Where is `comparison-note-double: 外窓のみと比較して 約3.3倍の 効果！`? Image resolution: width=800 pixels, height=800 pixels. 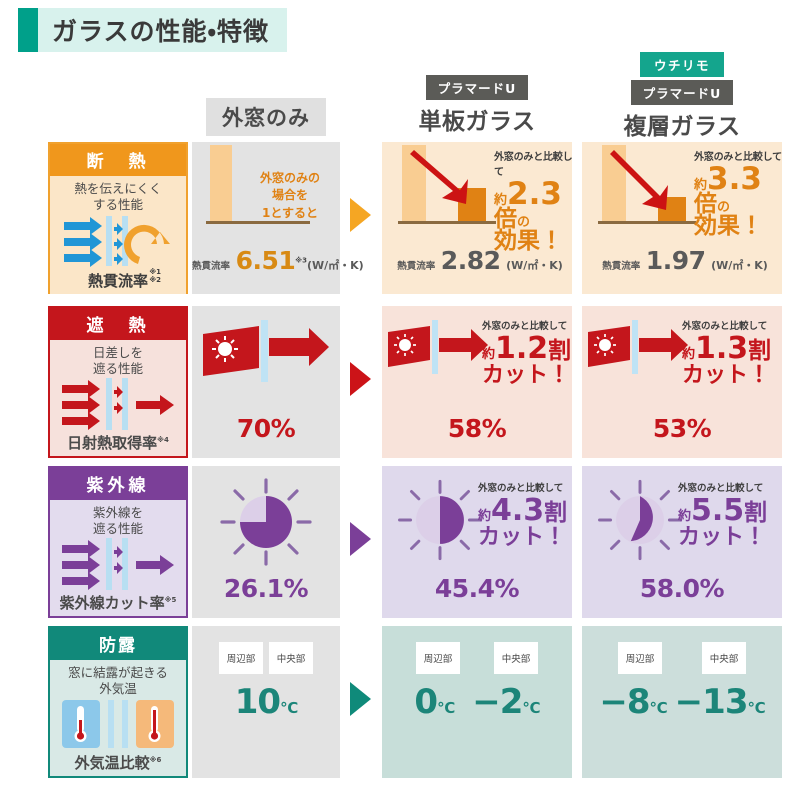
comparison-note-double: 外窓のみと比較して 約3.3倍の 効果！ is located at coordinates (738, 193).